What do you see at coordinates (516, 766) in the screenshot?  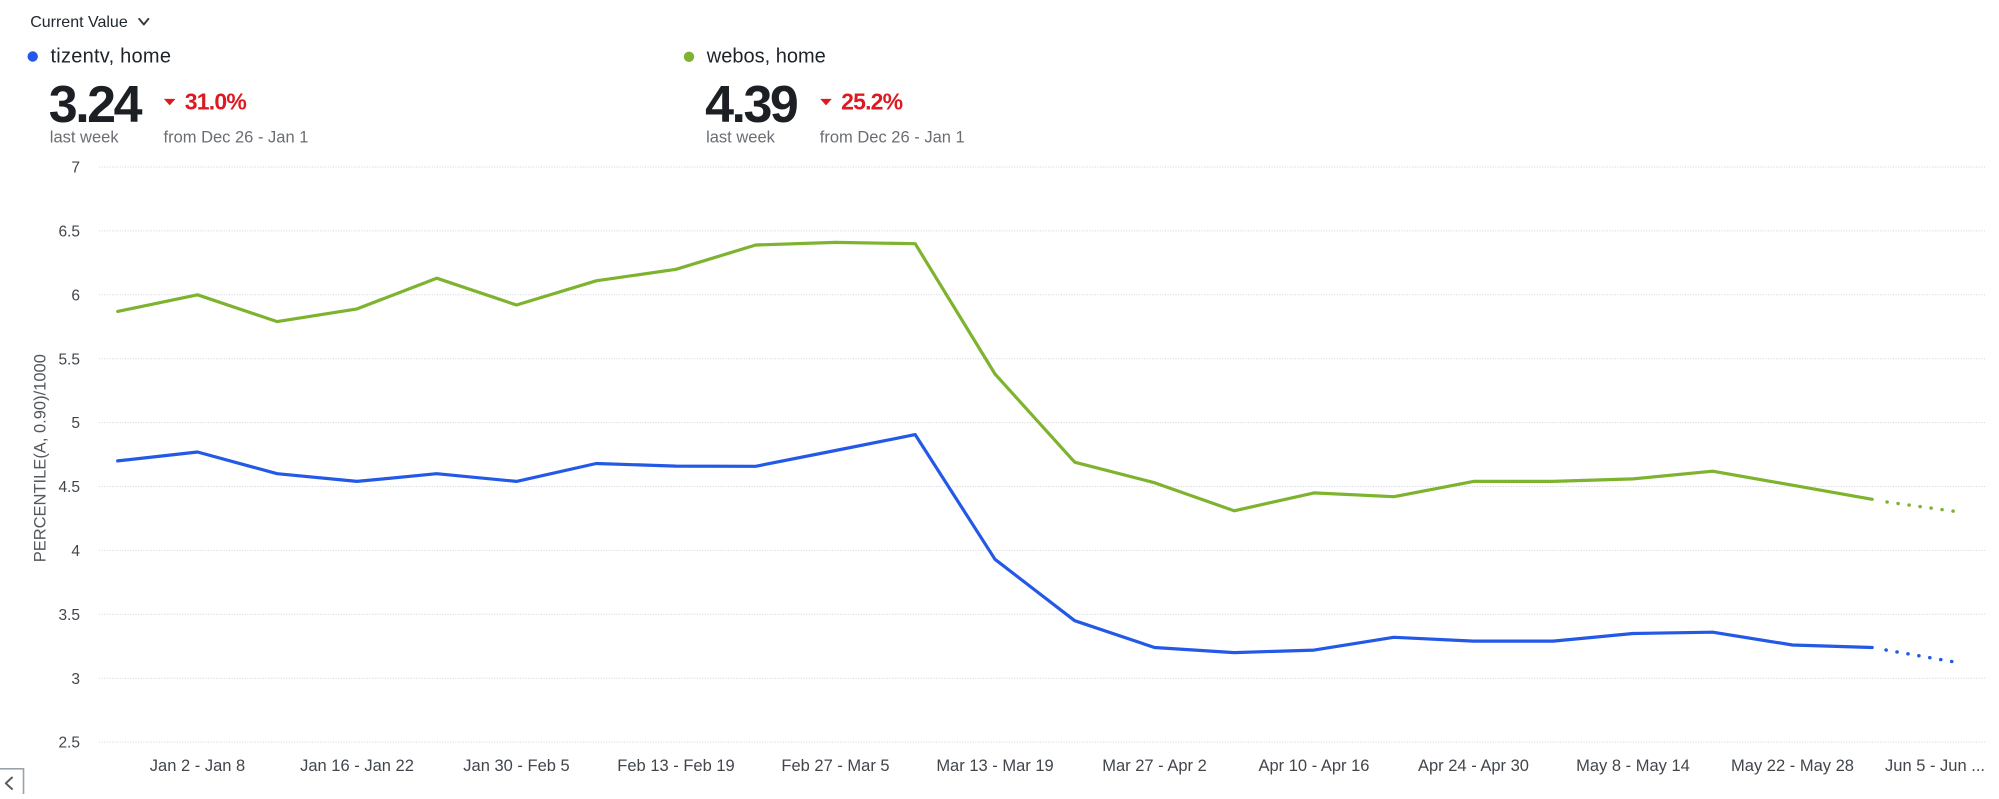 I see `svg-text: Jan 30 - Feb 5` at bounding box center [516, 766].